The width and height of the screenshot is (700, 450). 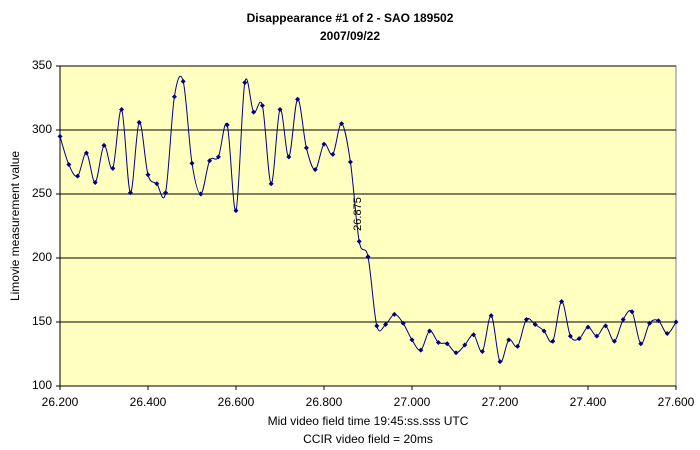 What do you see at coordinates (350, 18) in the screenshot?
I see `chart-title: Disappearance #1 of 2 - SAO 189502` at bounding box center [350, 18].